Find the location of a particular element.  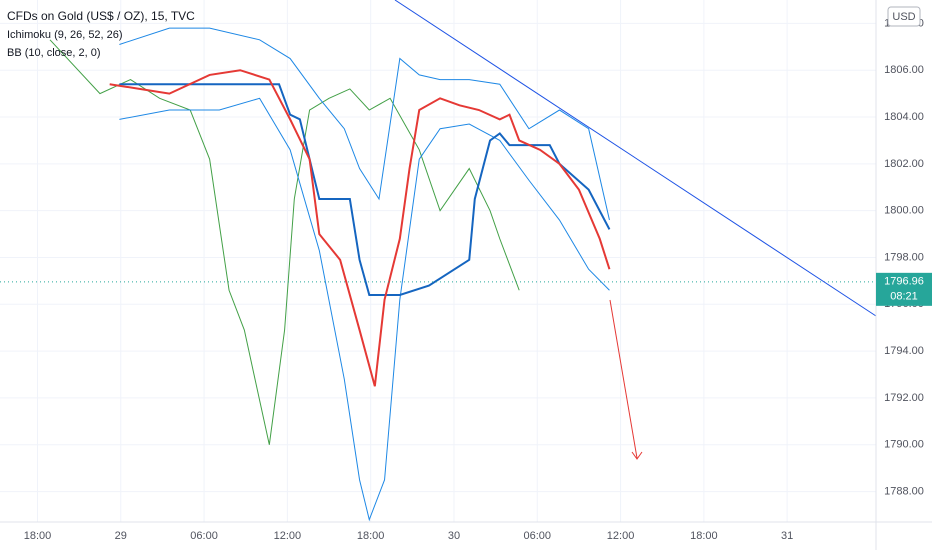

y-tick-label: 1792.00 is located at coordinates (904, 398).